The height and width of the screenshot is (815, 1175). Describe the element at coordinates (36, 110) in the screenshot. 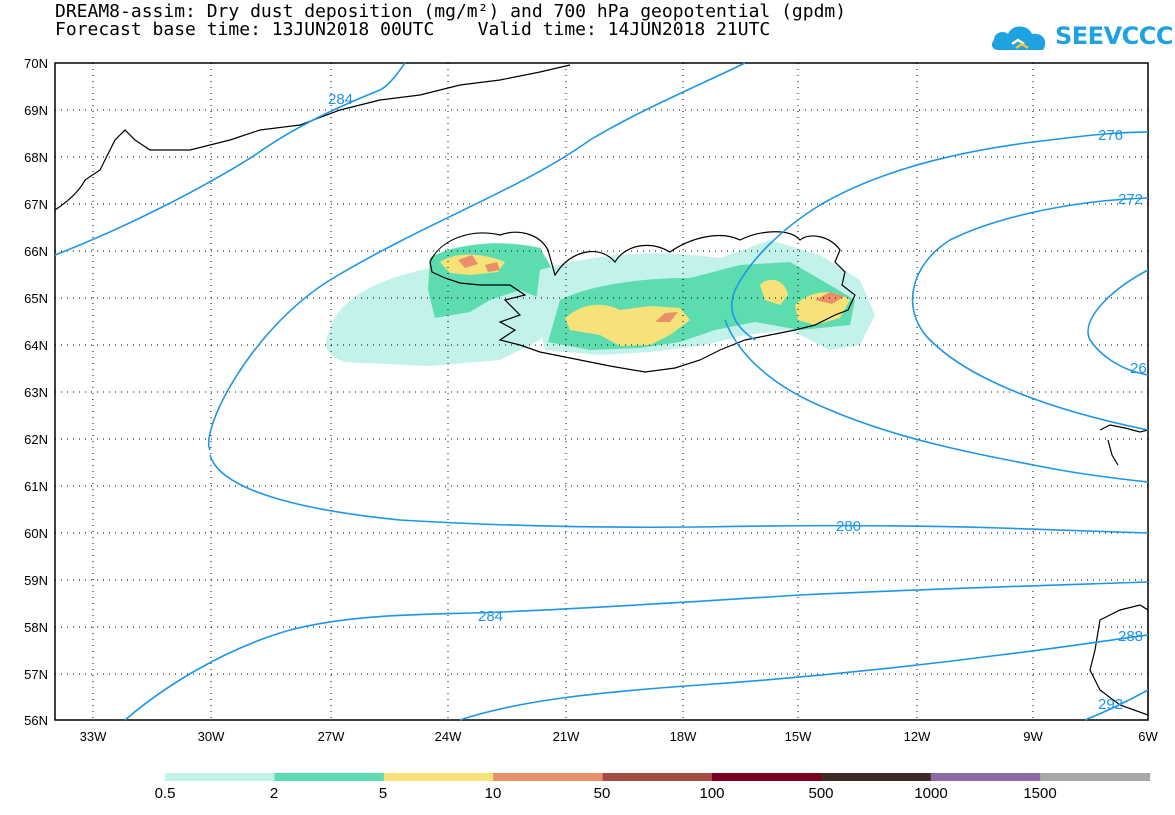

I see `lat-label: 69N` at that location.